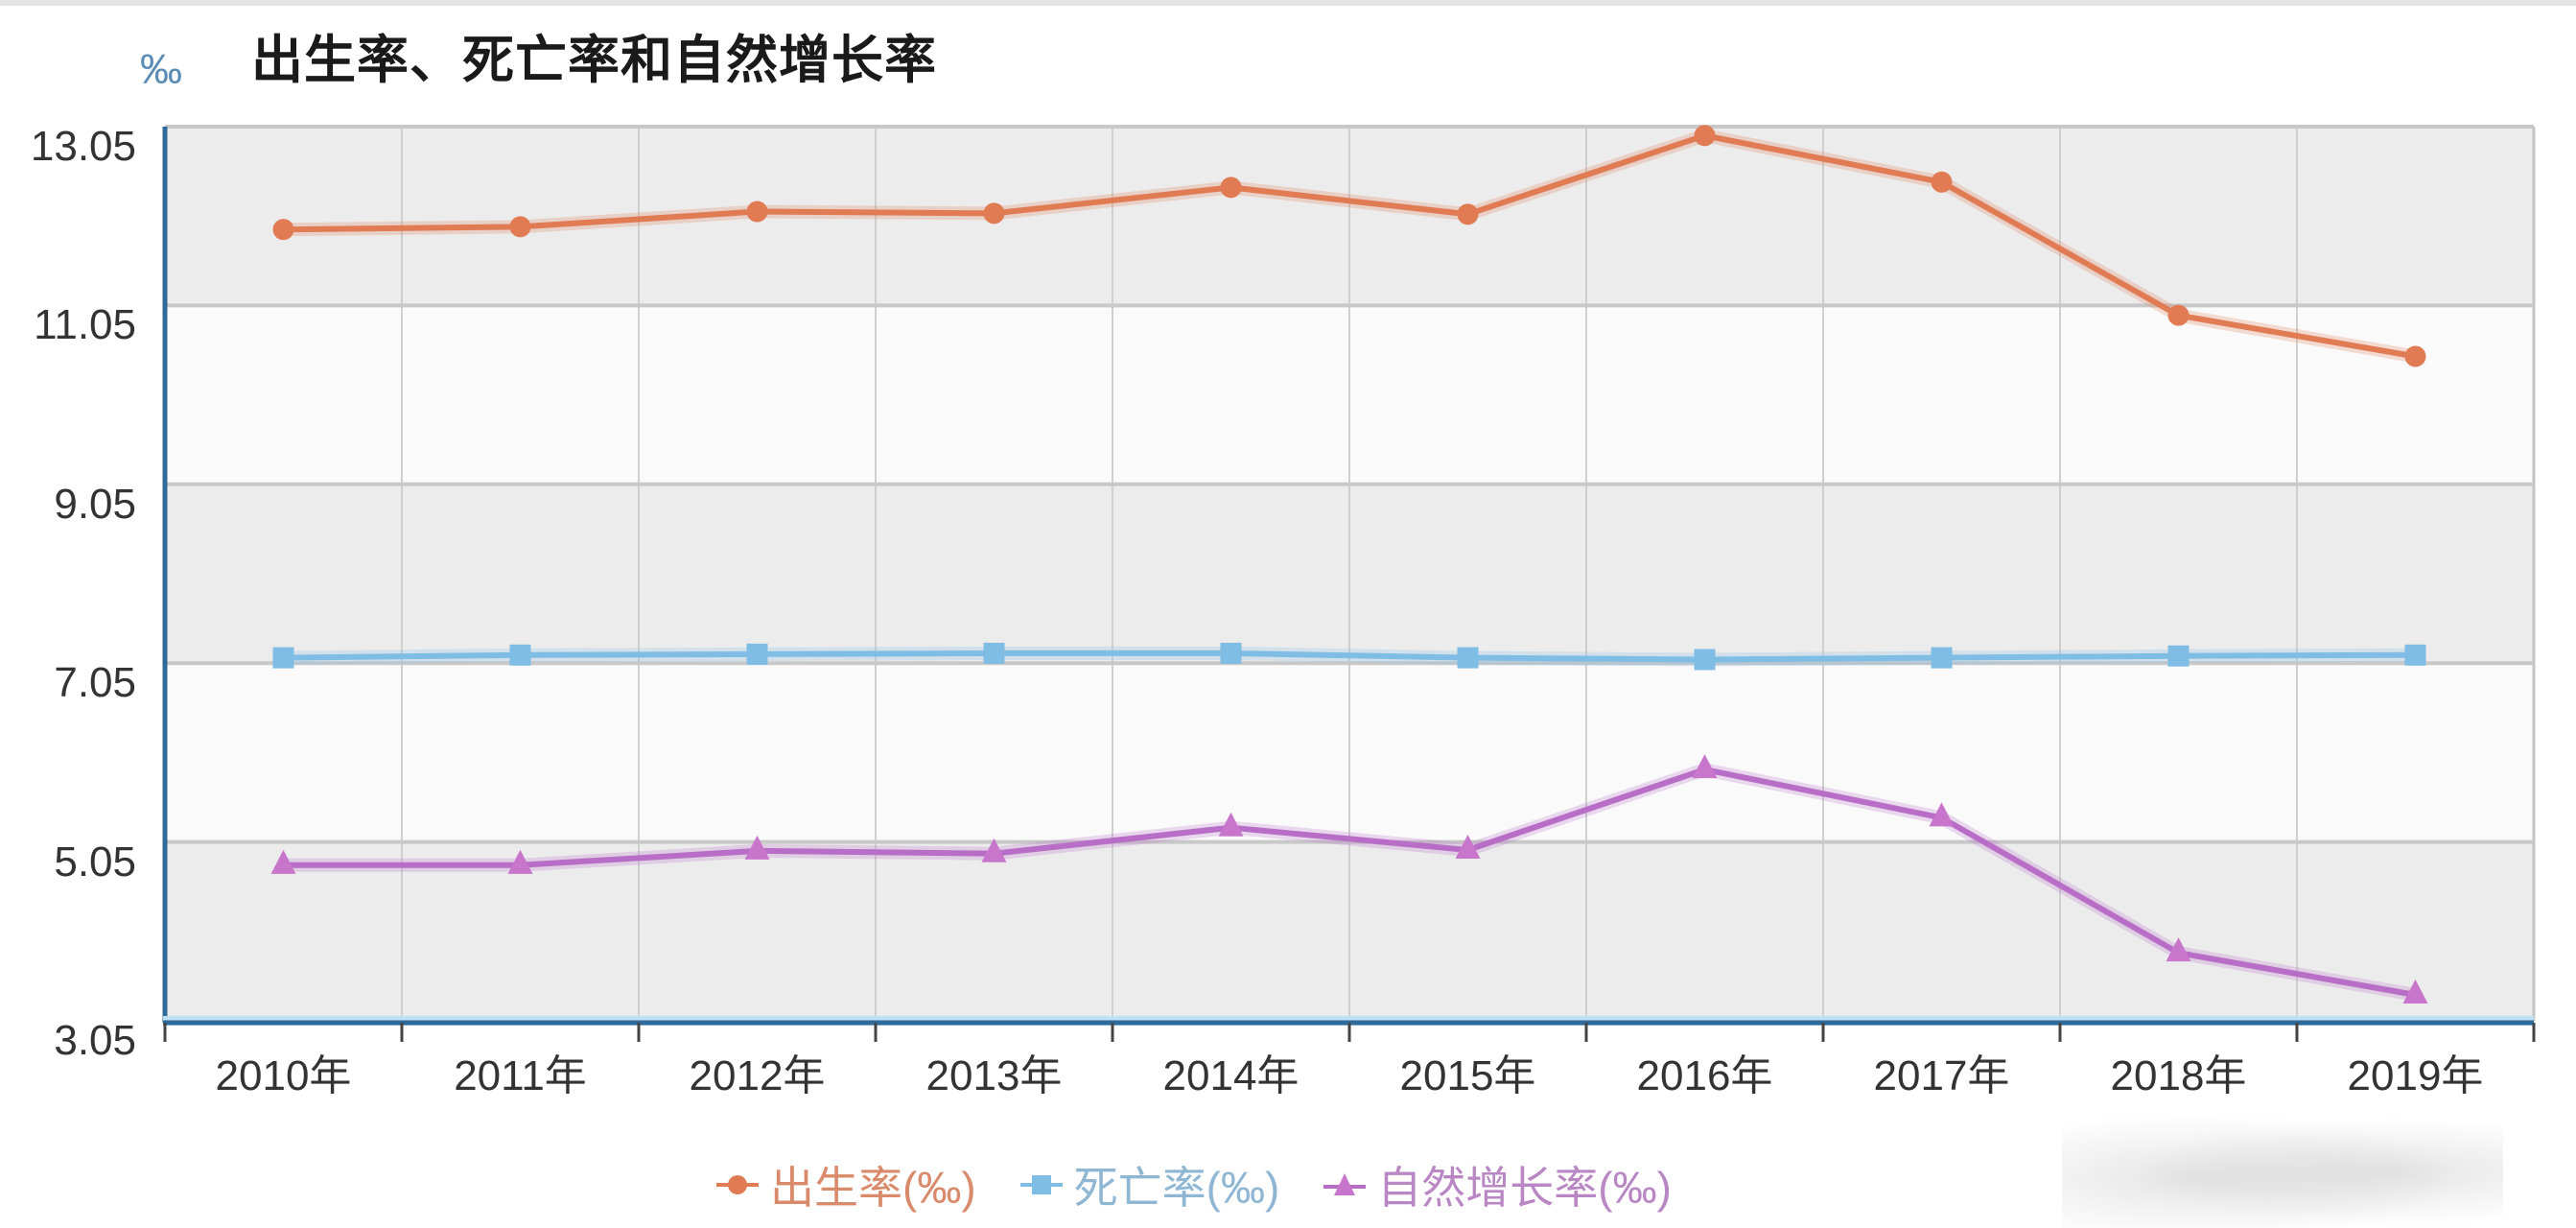  I want to click on x-tick-label: 2010年, so click(283, 1075).